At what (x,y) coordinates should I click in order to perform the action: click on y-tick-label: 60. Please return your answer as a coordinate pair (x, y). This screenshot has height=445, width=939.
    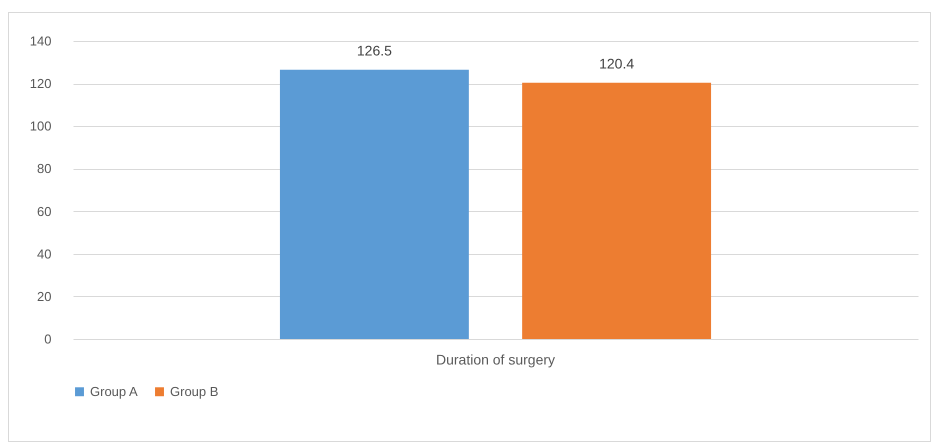
    Looking at the image, I should click on (44, 211).